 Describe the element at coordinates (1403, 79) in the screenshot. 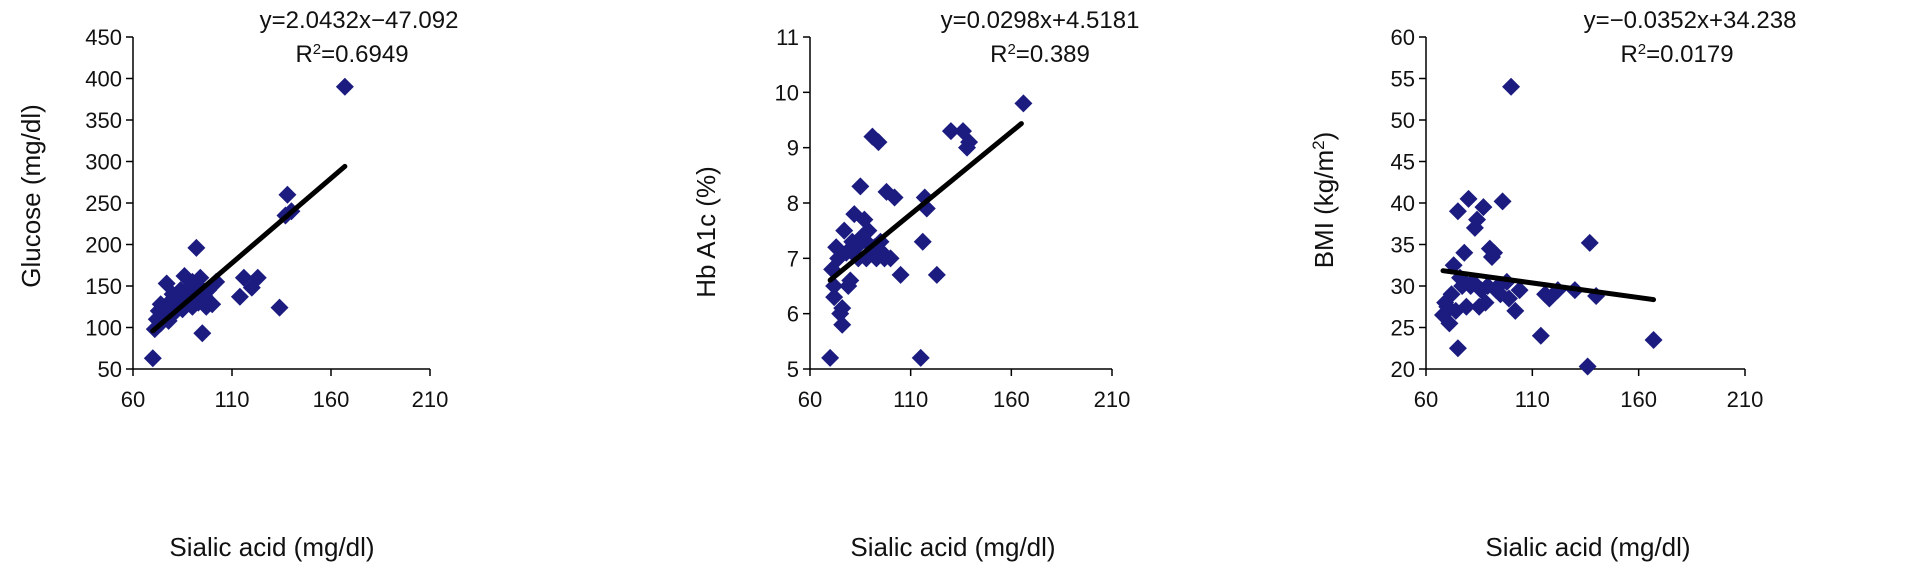

I see `y-tick-label: 55` at that location.